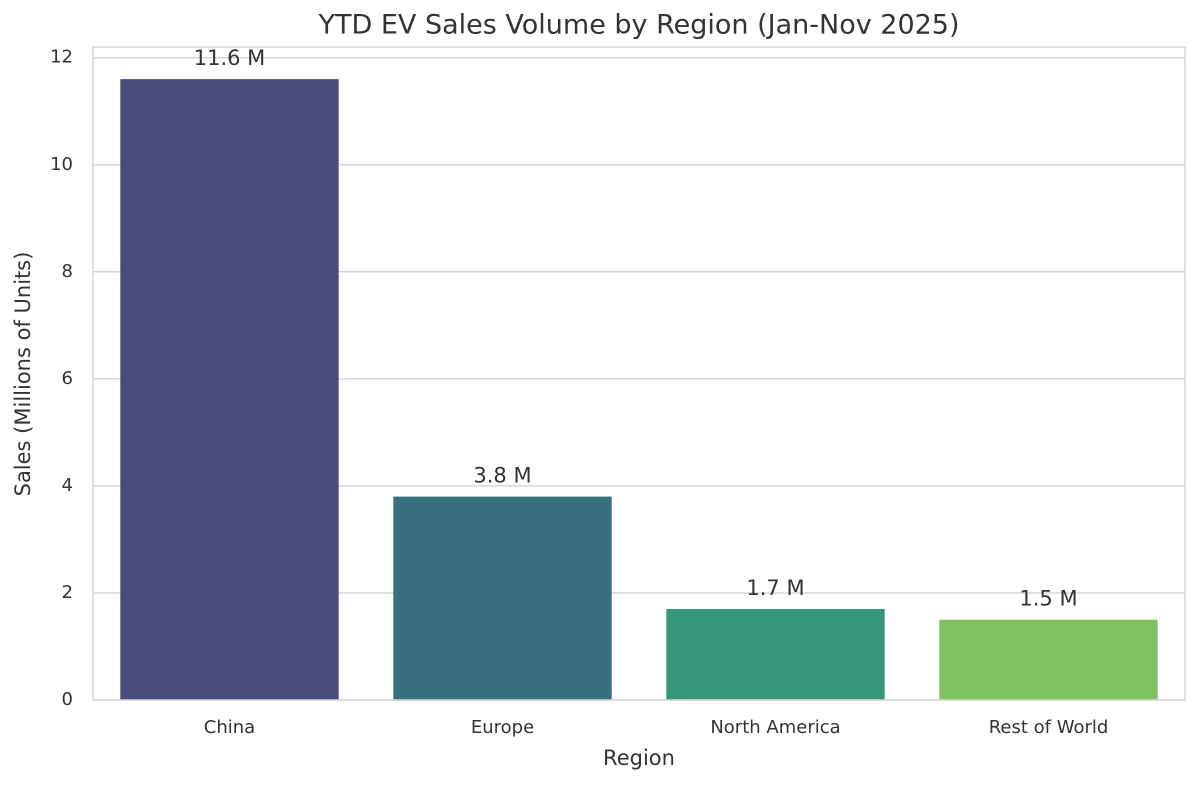 The height and width of the screenshot is (786, 1200). I want to click on y-tick-label: 4, so click(67, 485).